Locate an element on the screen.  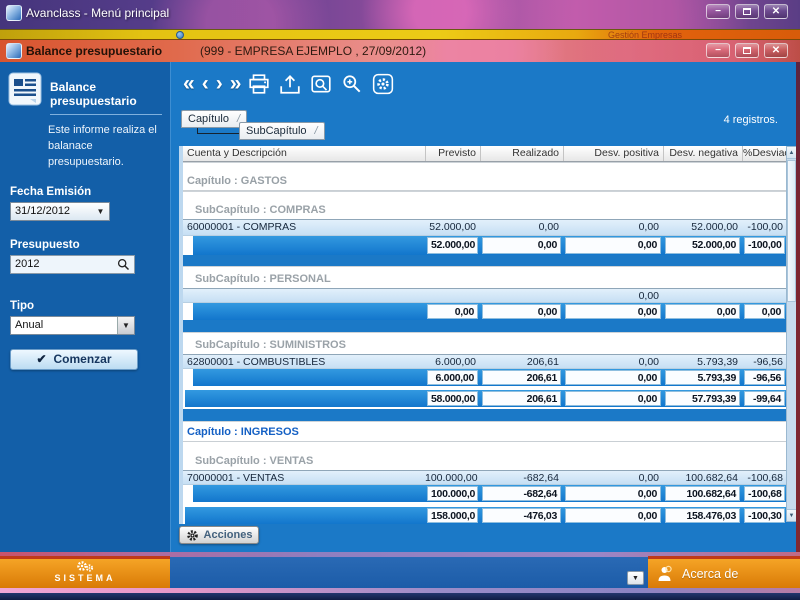
comenzar-button: ✔ Comenzar is located at coordinates (74, 359).